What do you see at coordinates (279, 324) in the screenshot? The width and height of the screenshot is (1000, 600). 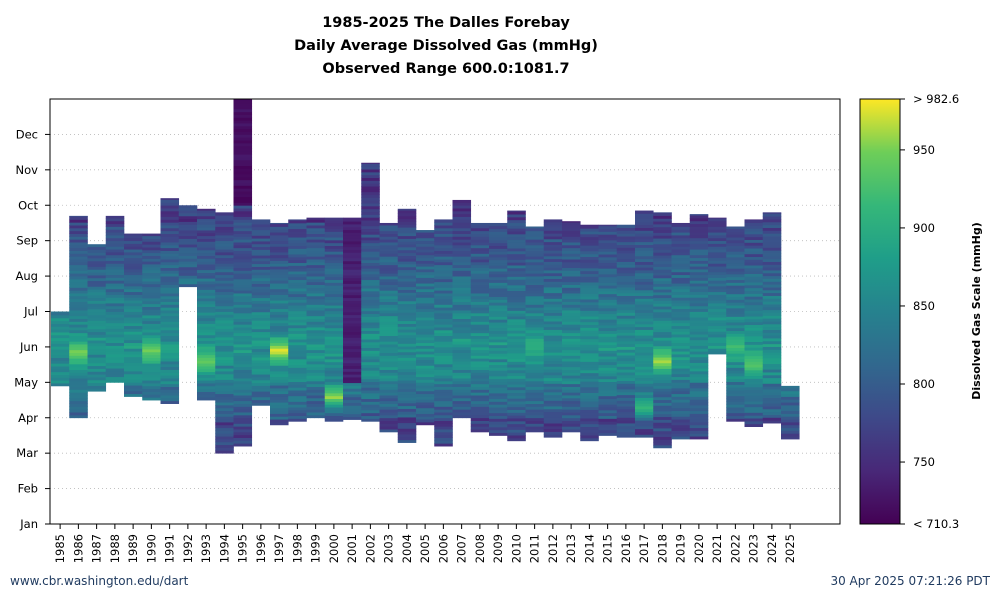 I see `year-column-1997` at bounding box center [279, 324].